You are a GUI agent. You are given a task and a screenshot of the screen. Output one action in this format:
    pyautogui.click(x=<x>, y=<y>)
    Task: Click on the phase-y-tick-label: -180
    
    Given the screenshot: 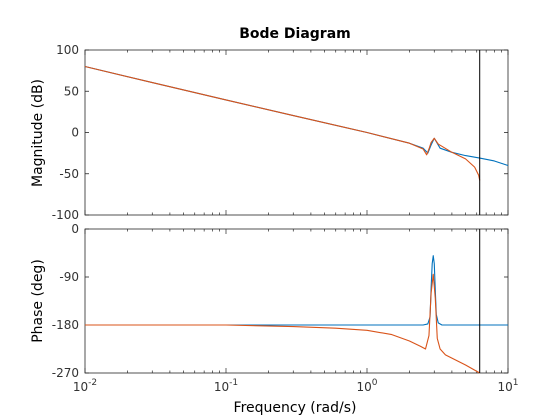 What is the action you would take?
    pyautogui.click(x=65, y=325)
    